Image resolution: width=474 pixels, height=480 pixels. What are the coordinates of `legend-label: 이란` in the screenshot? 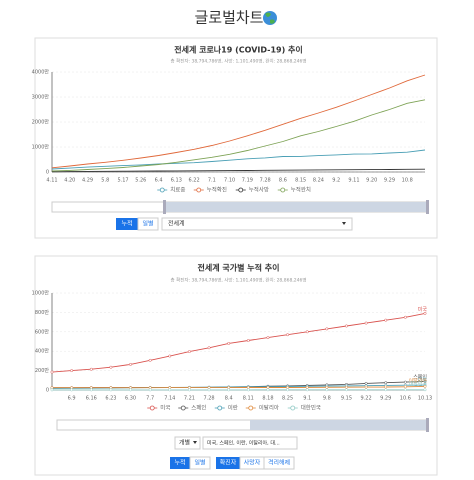 It's located at (233, 408).